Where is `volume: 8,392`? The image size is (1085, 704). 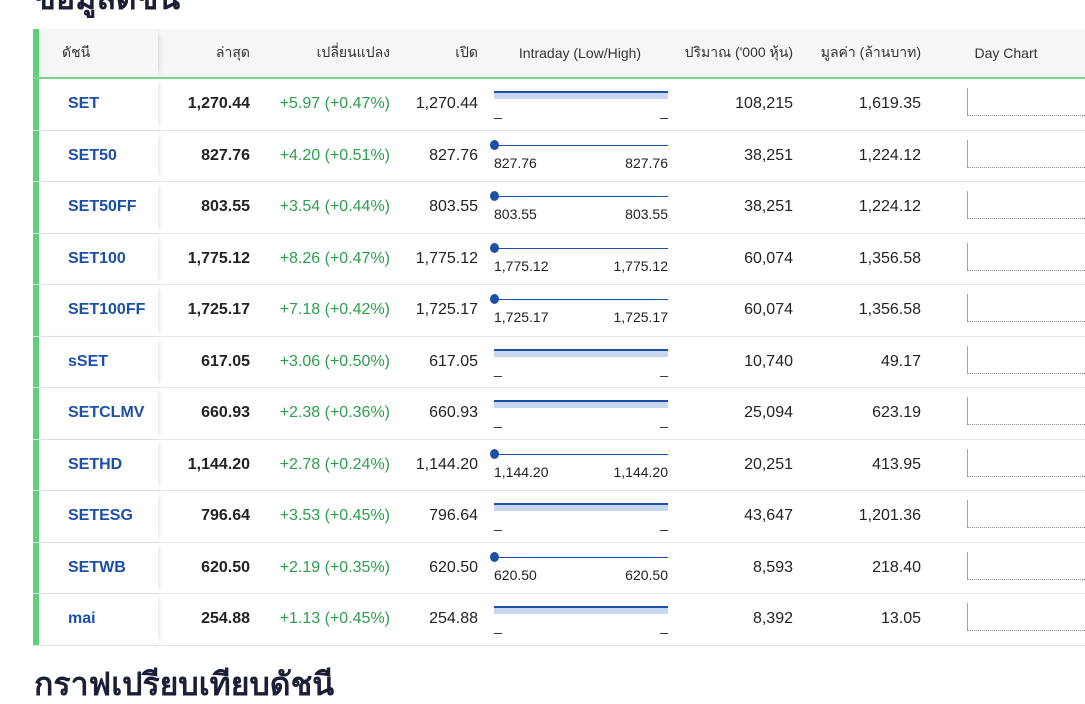
volume: 8,392 is located at coordinates (772, 619).